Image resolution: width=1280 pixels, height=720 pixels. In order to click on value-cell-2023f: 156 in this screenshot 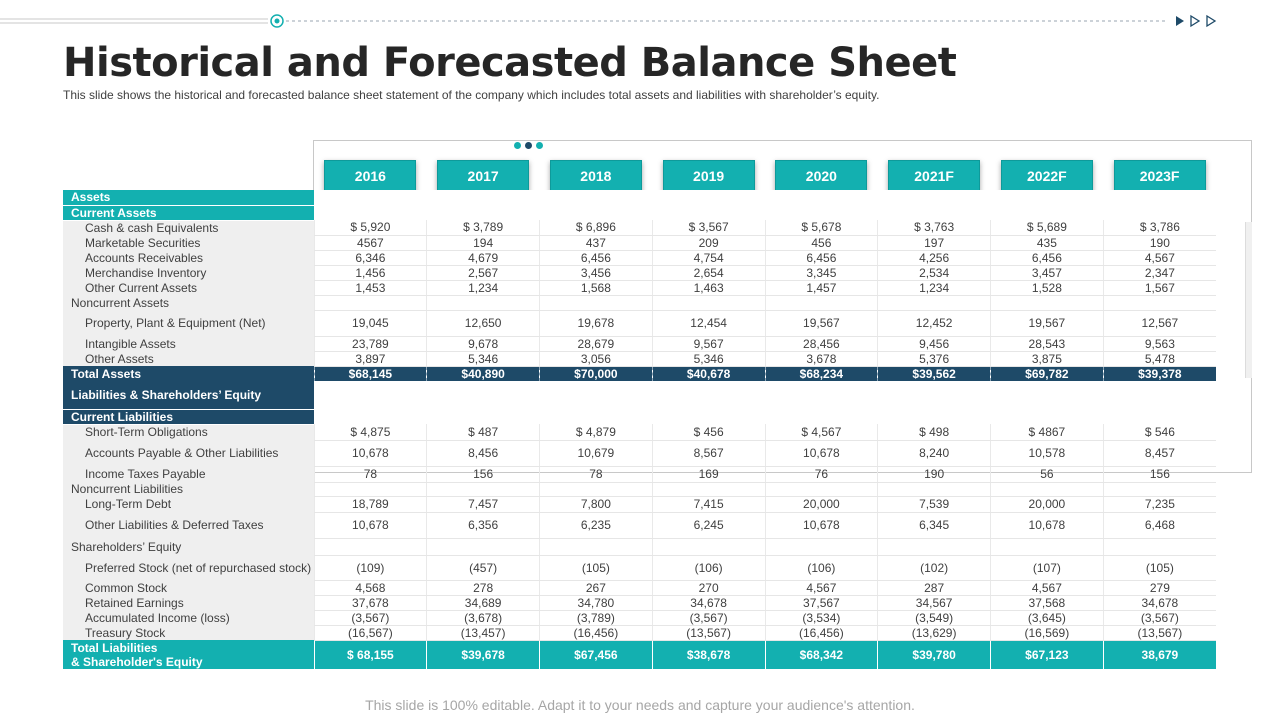, I will do `click(1159, 474)`.